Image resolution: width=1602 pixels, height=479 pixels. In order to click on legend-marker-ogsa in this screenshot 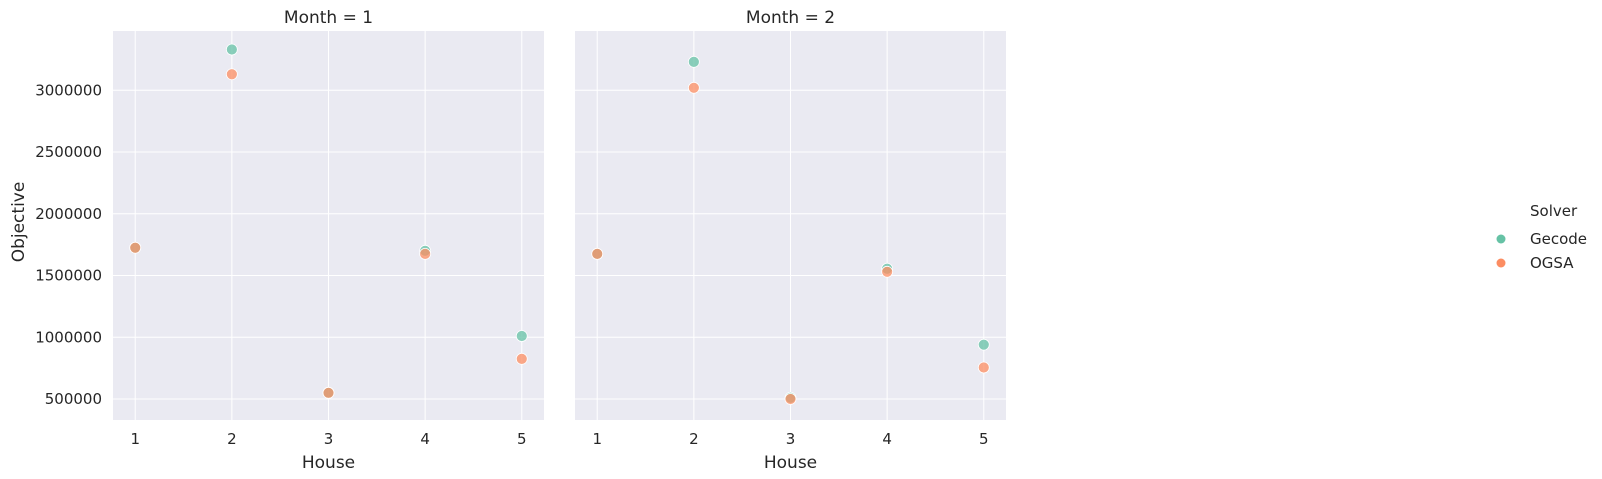, I will do `click(1501, 263)`.